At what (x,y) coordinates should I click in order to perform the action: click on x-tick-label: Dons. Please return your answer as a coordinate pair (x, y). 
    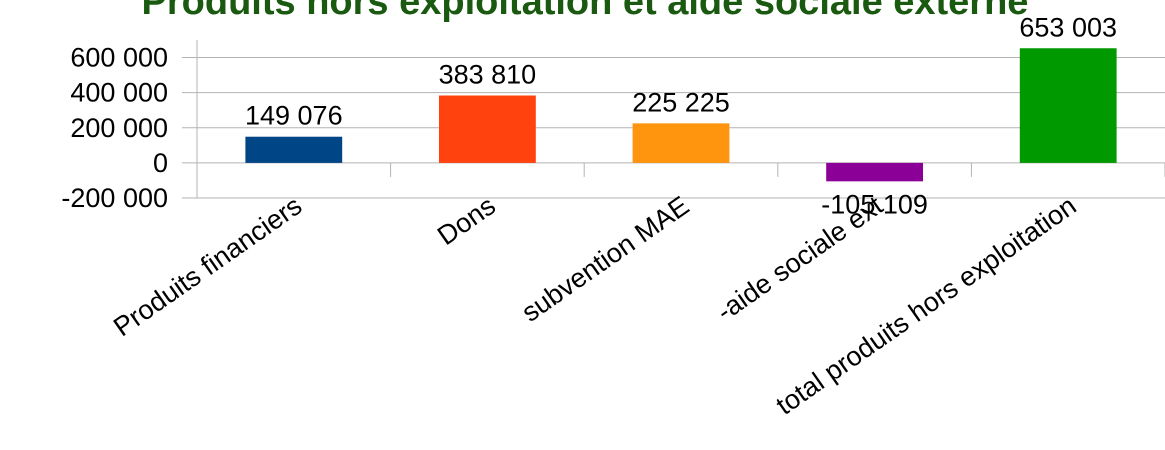
    Looking at the image, I should click on (466, 220).